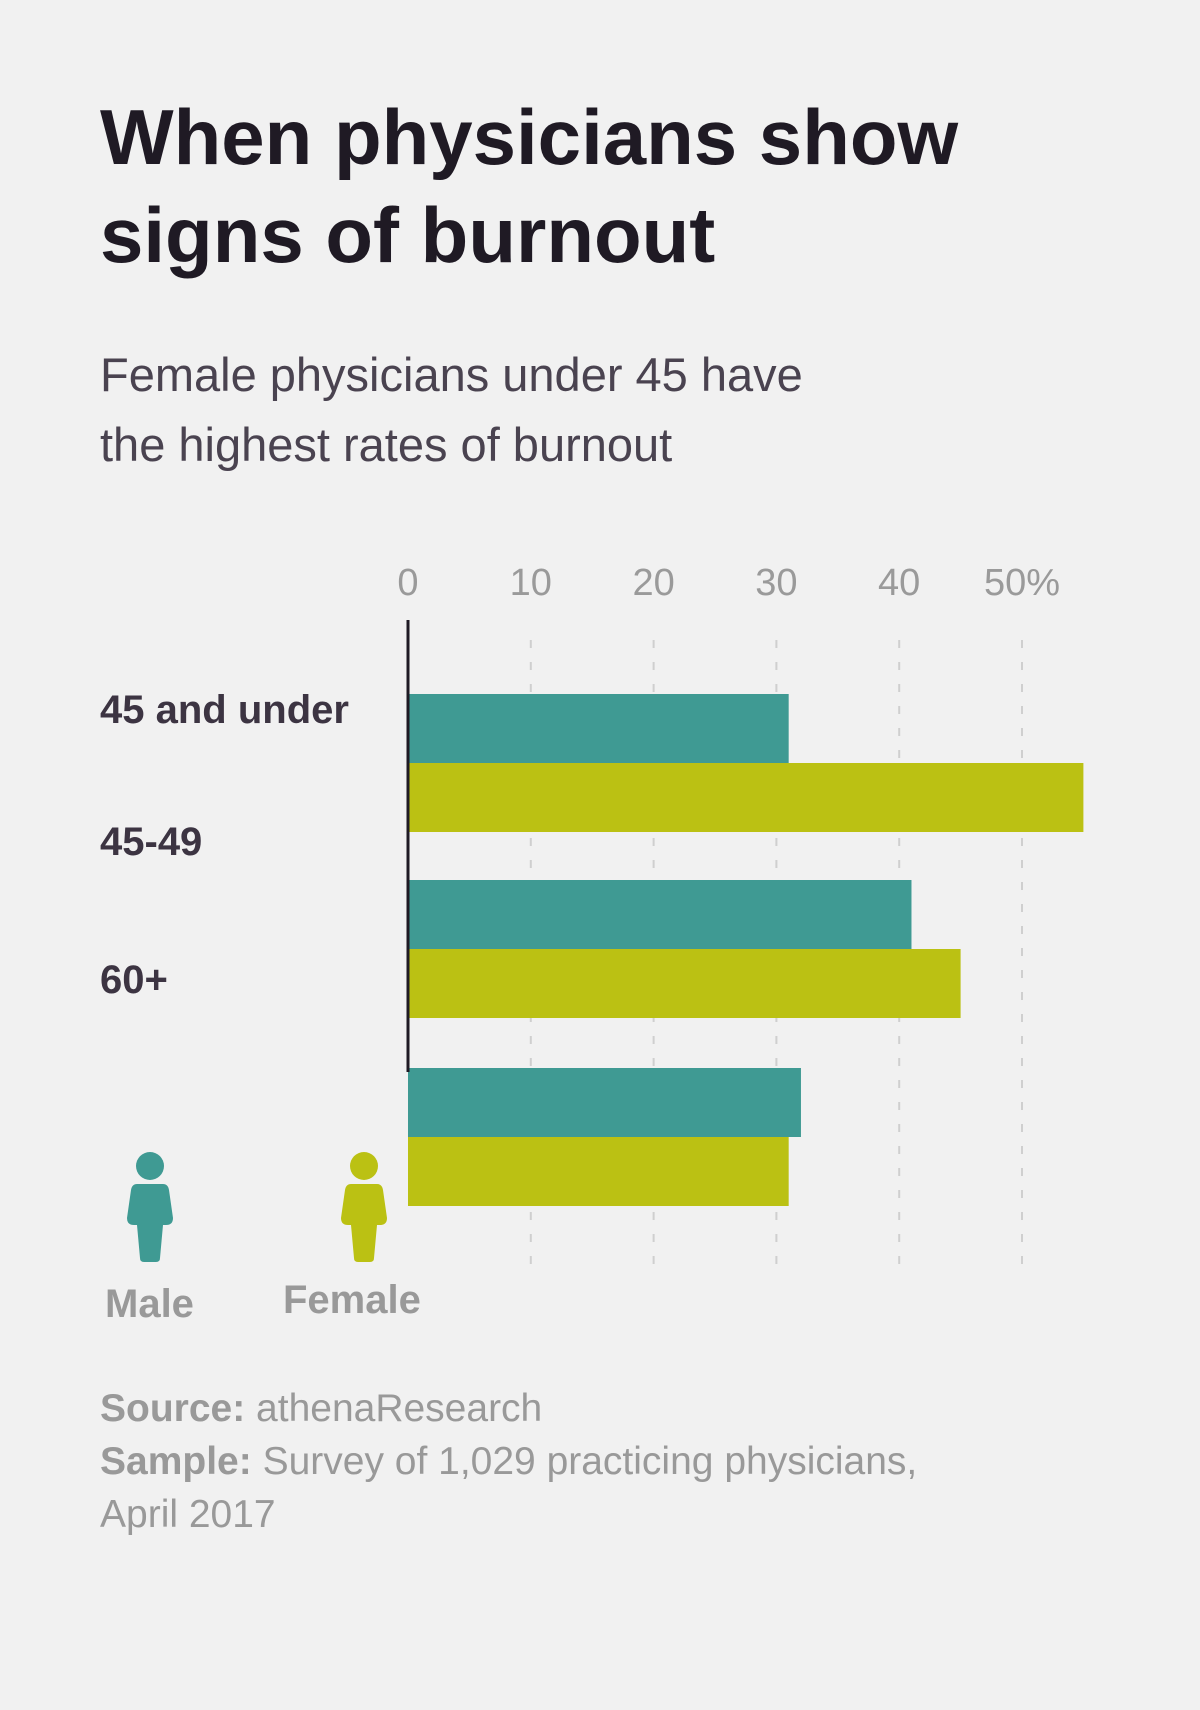  What do you see at coordinates (386, 444) in the screenshot?
I see `subtitle-line-2: the highest rates of burnout` at bounding box center [386, 444].